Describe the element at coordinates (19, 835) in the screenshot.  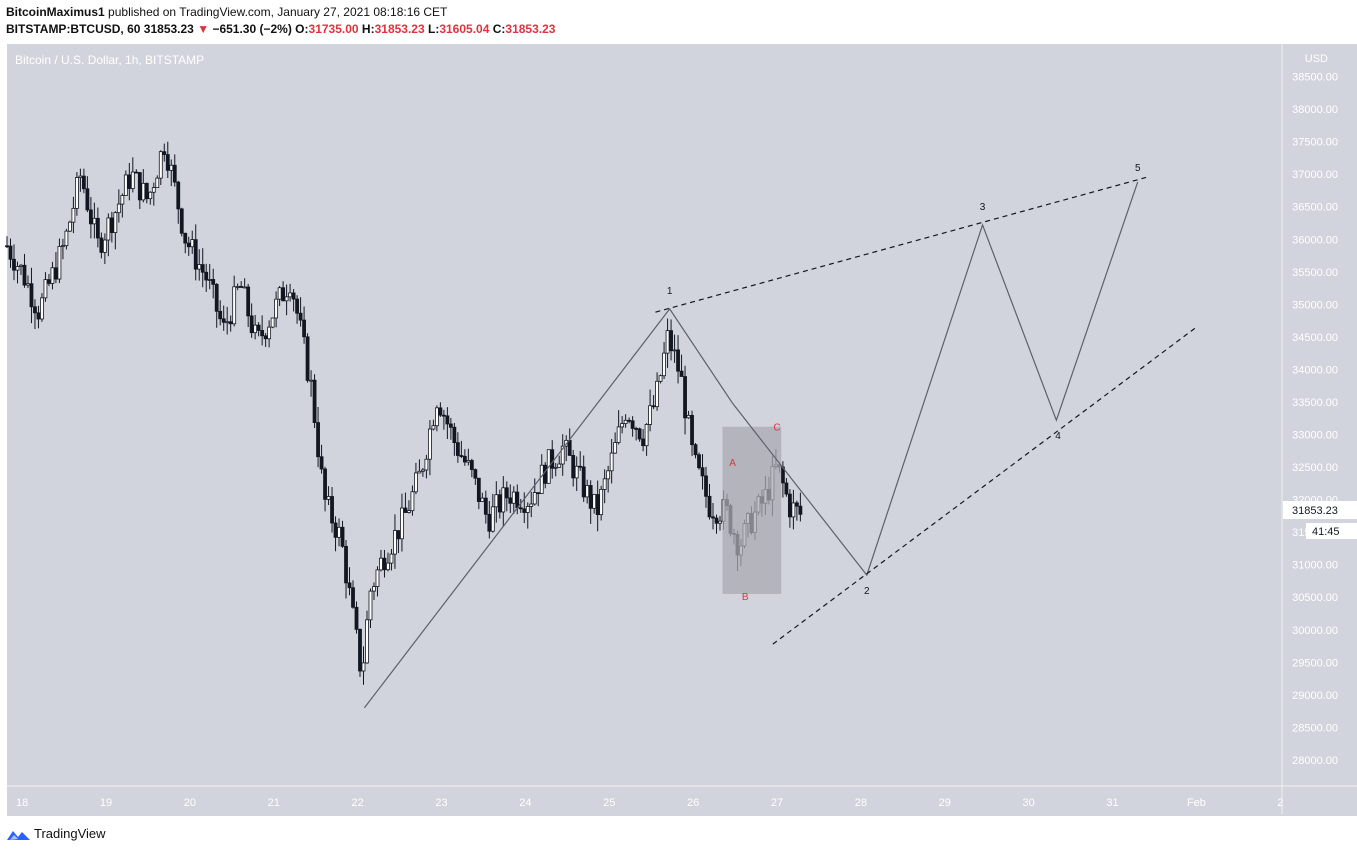
I see `tradingview-logo-icon` at that location.